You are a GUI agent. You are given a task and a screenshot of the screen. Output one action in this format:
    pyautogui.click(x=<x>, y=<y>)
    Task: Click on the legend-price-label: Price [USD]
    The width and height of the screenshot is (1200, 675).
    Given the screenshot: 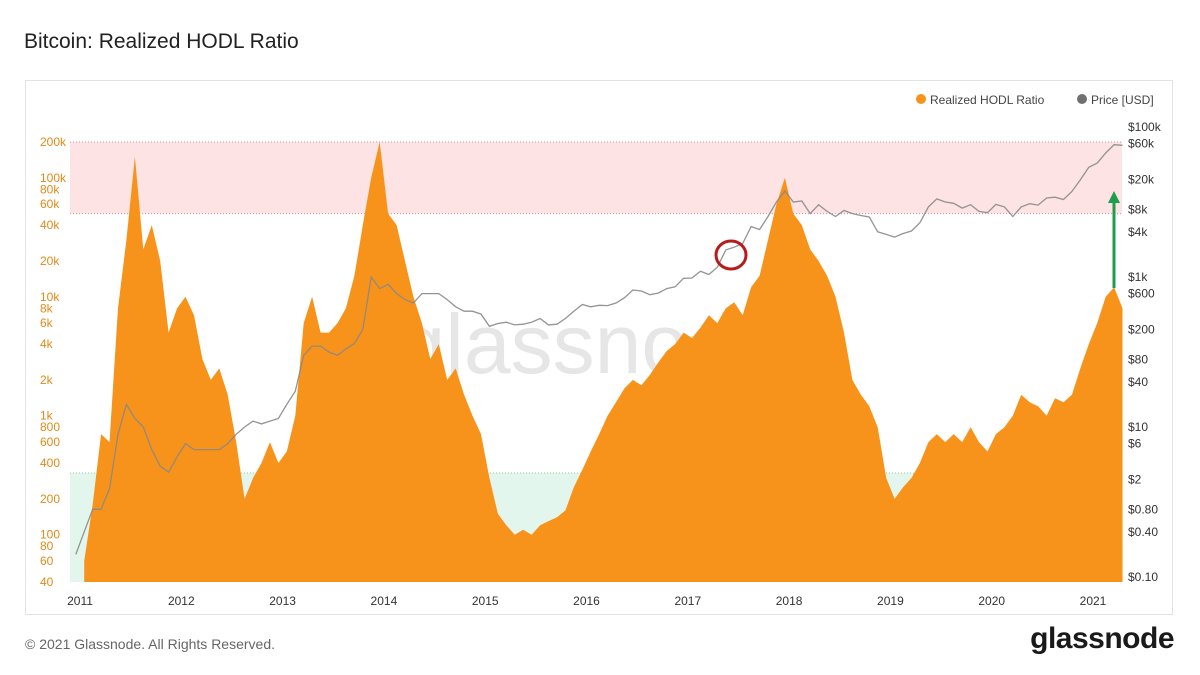 What is the action you would take?
    pyautogui.click(x=1122, y=100)
    